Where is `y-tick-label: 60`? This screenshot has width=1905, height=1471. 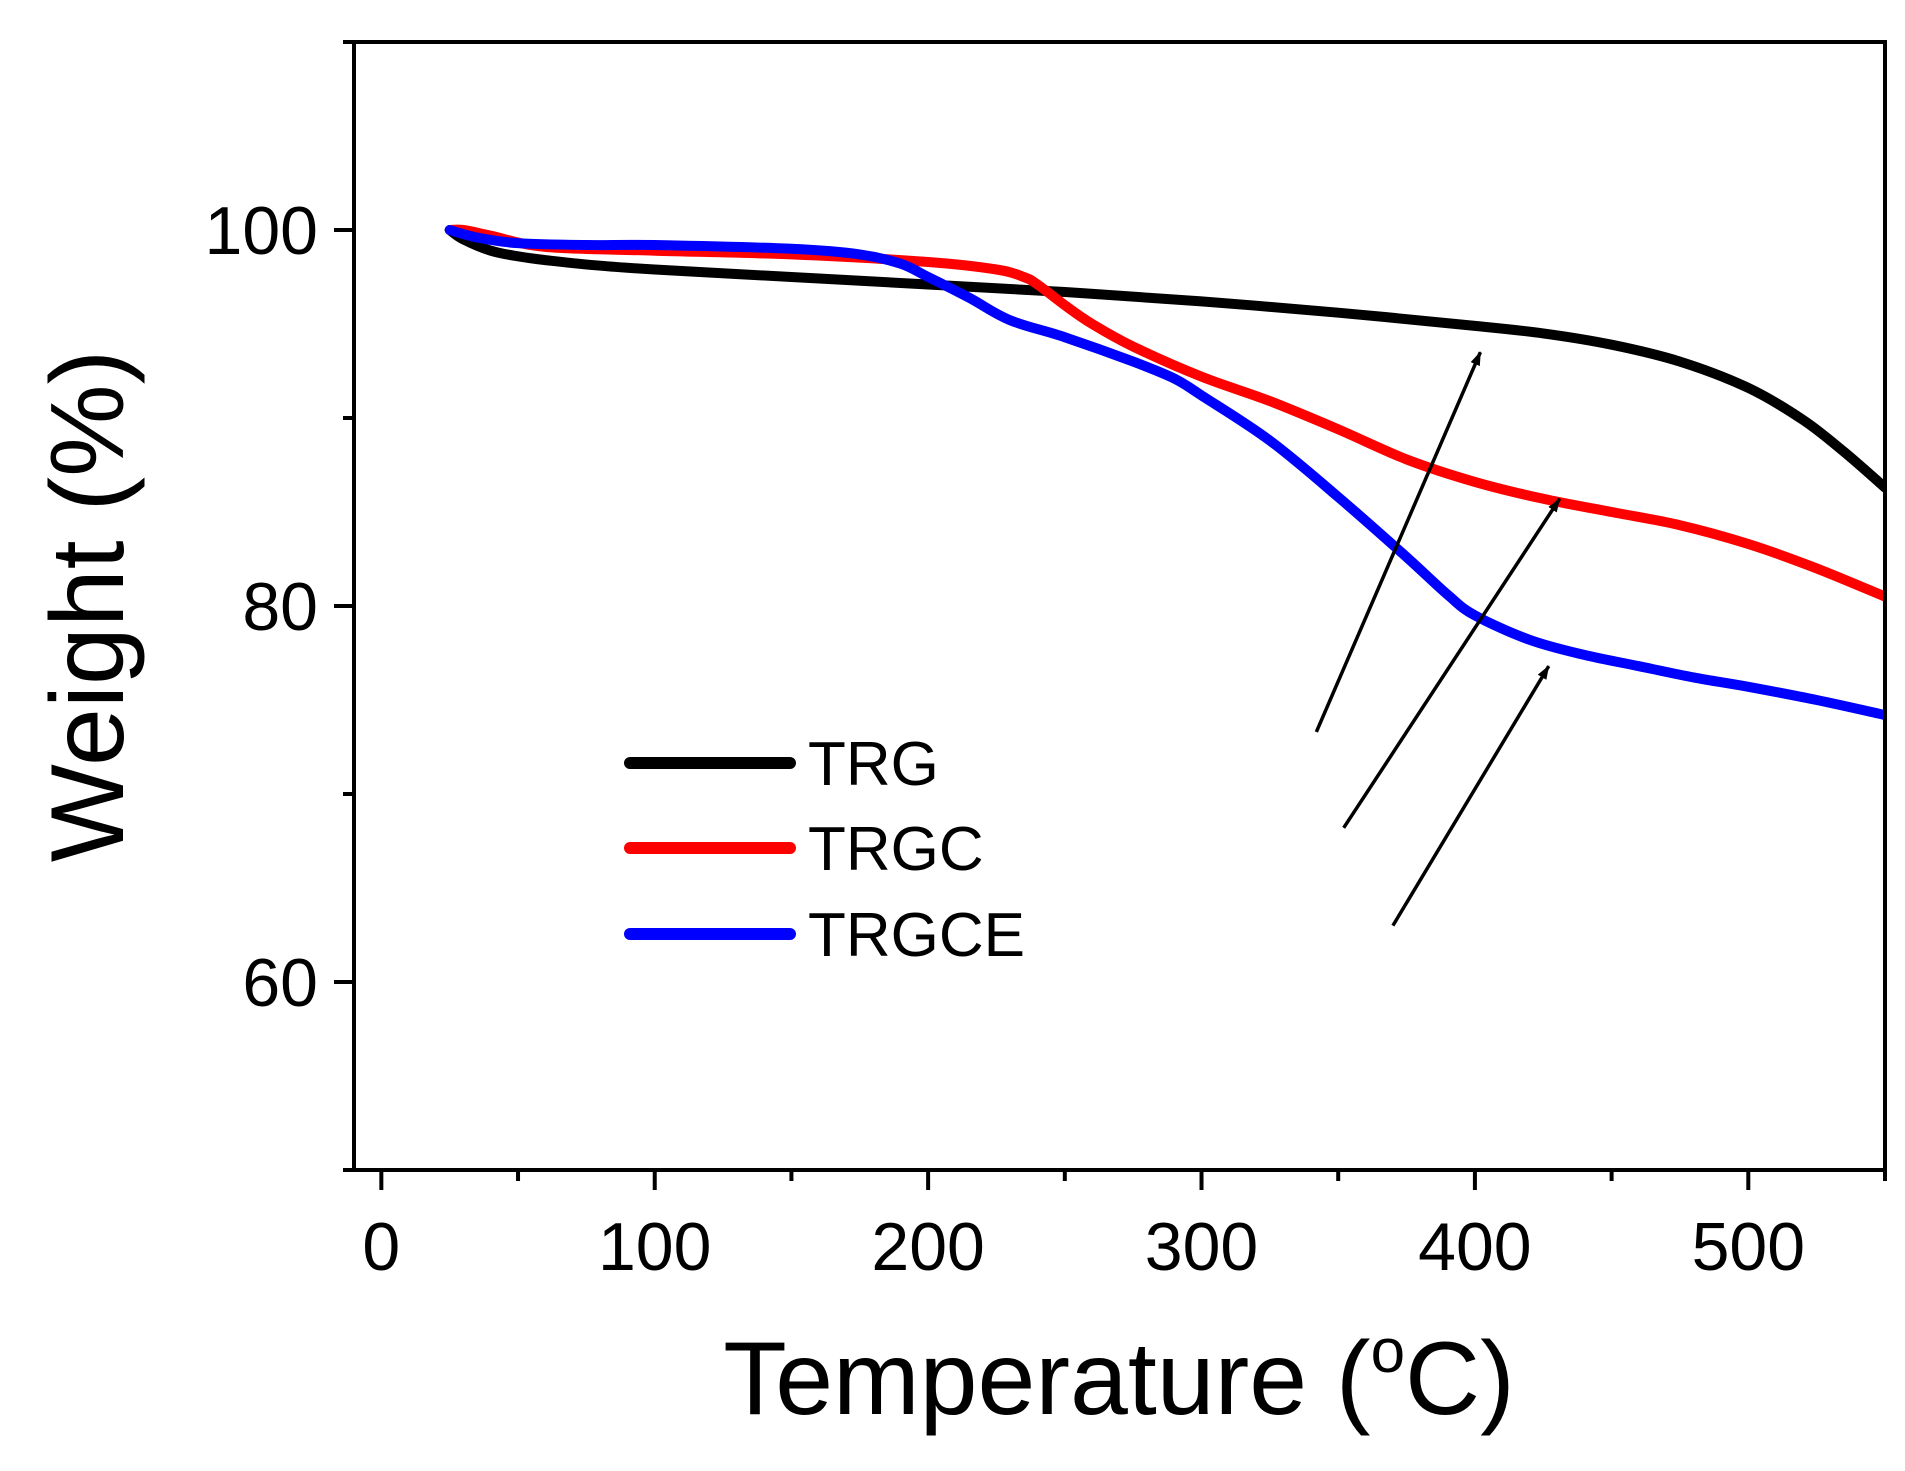
y-tick-label: 60 is located at coordinates (280, 983).